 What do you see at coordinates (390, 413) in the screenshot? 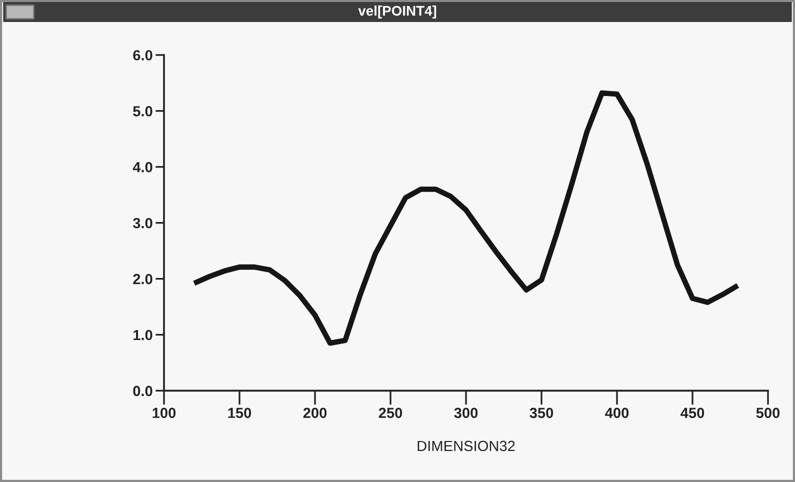
I see `x-tick-label: 250` at bounding box center [390, 413].